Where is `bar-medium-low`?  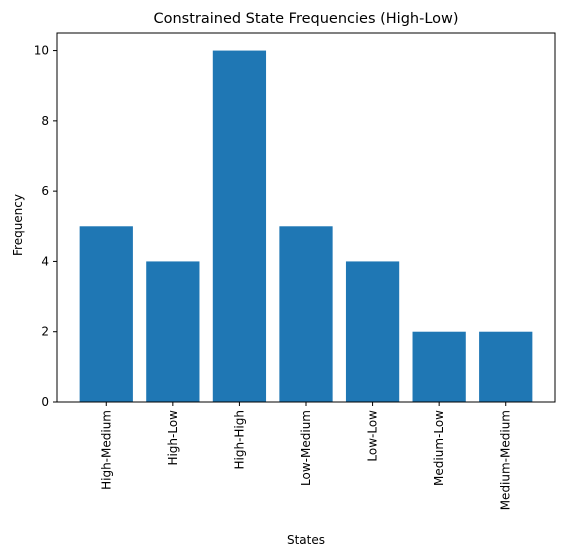
bar-medium-low is located at coordinates (439, 366).